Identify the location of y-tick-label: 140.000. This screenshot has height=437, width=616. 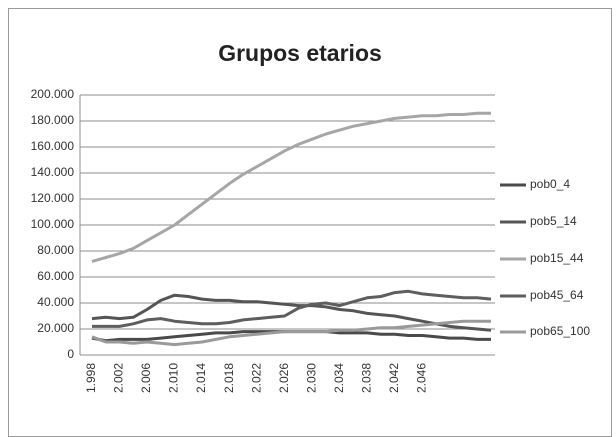
(53, 172).